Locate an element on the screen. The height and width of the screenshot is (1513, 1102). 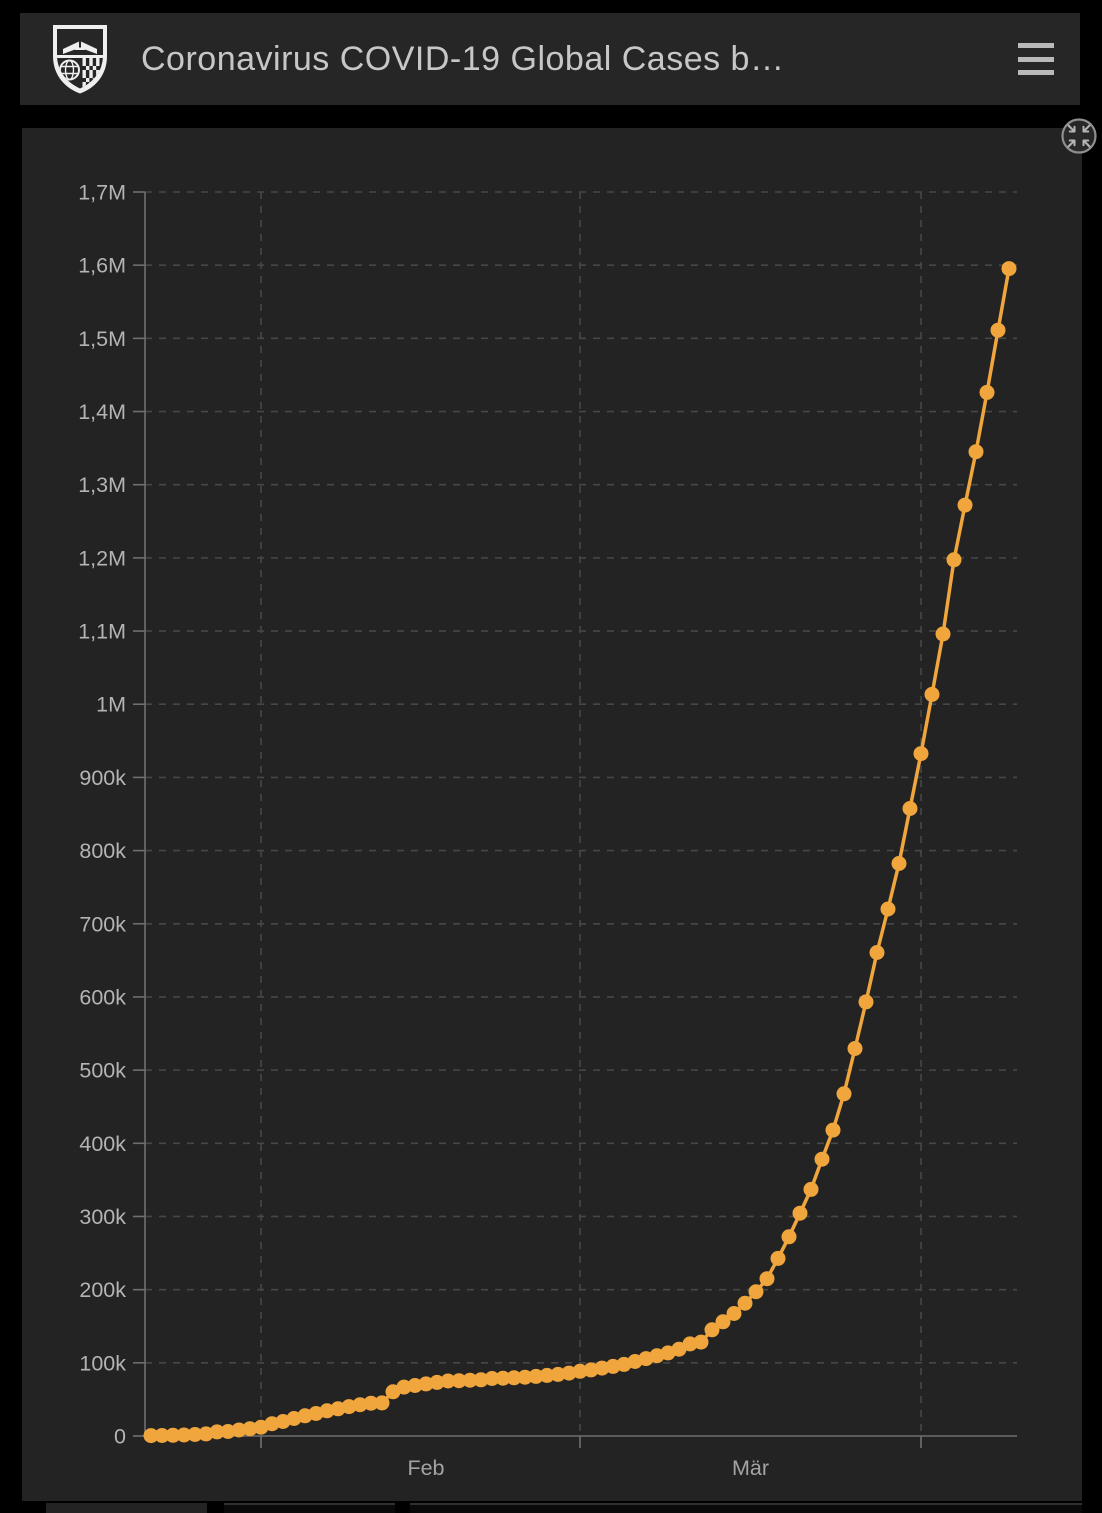
svg-text: 1,4M is located at coordinates (102, 412).